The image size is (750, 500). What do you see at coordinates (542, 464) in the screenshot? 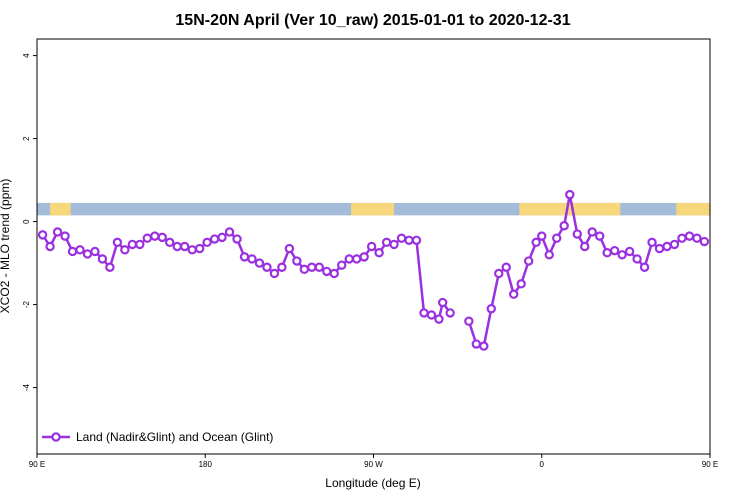
I see `x-tick-label: 0` at bounding box center [542, 464].